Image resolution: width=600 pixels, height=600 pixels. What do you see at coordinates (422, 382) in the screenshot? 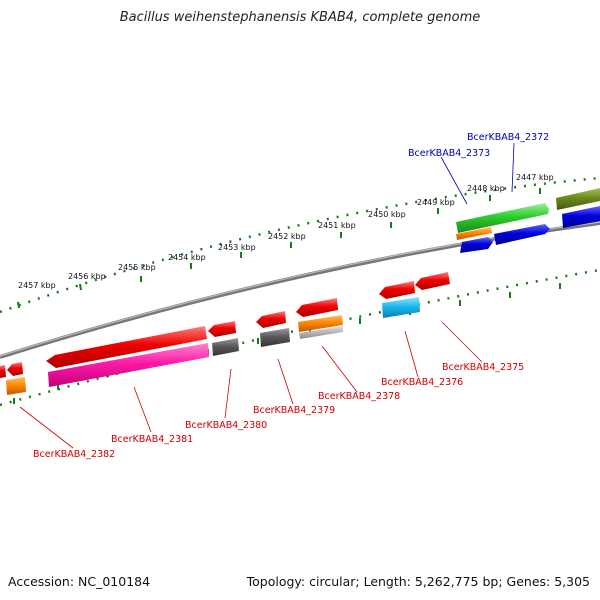
I see `gene-label: BcerKBAB4_2376` at bounding box center [422, 382].